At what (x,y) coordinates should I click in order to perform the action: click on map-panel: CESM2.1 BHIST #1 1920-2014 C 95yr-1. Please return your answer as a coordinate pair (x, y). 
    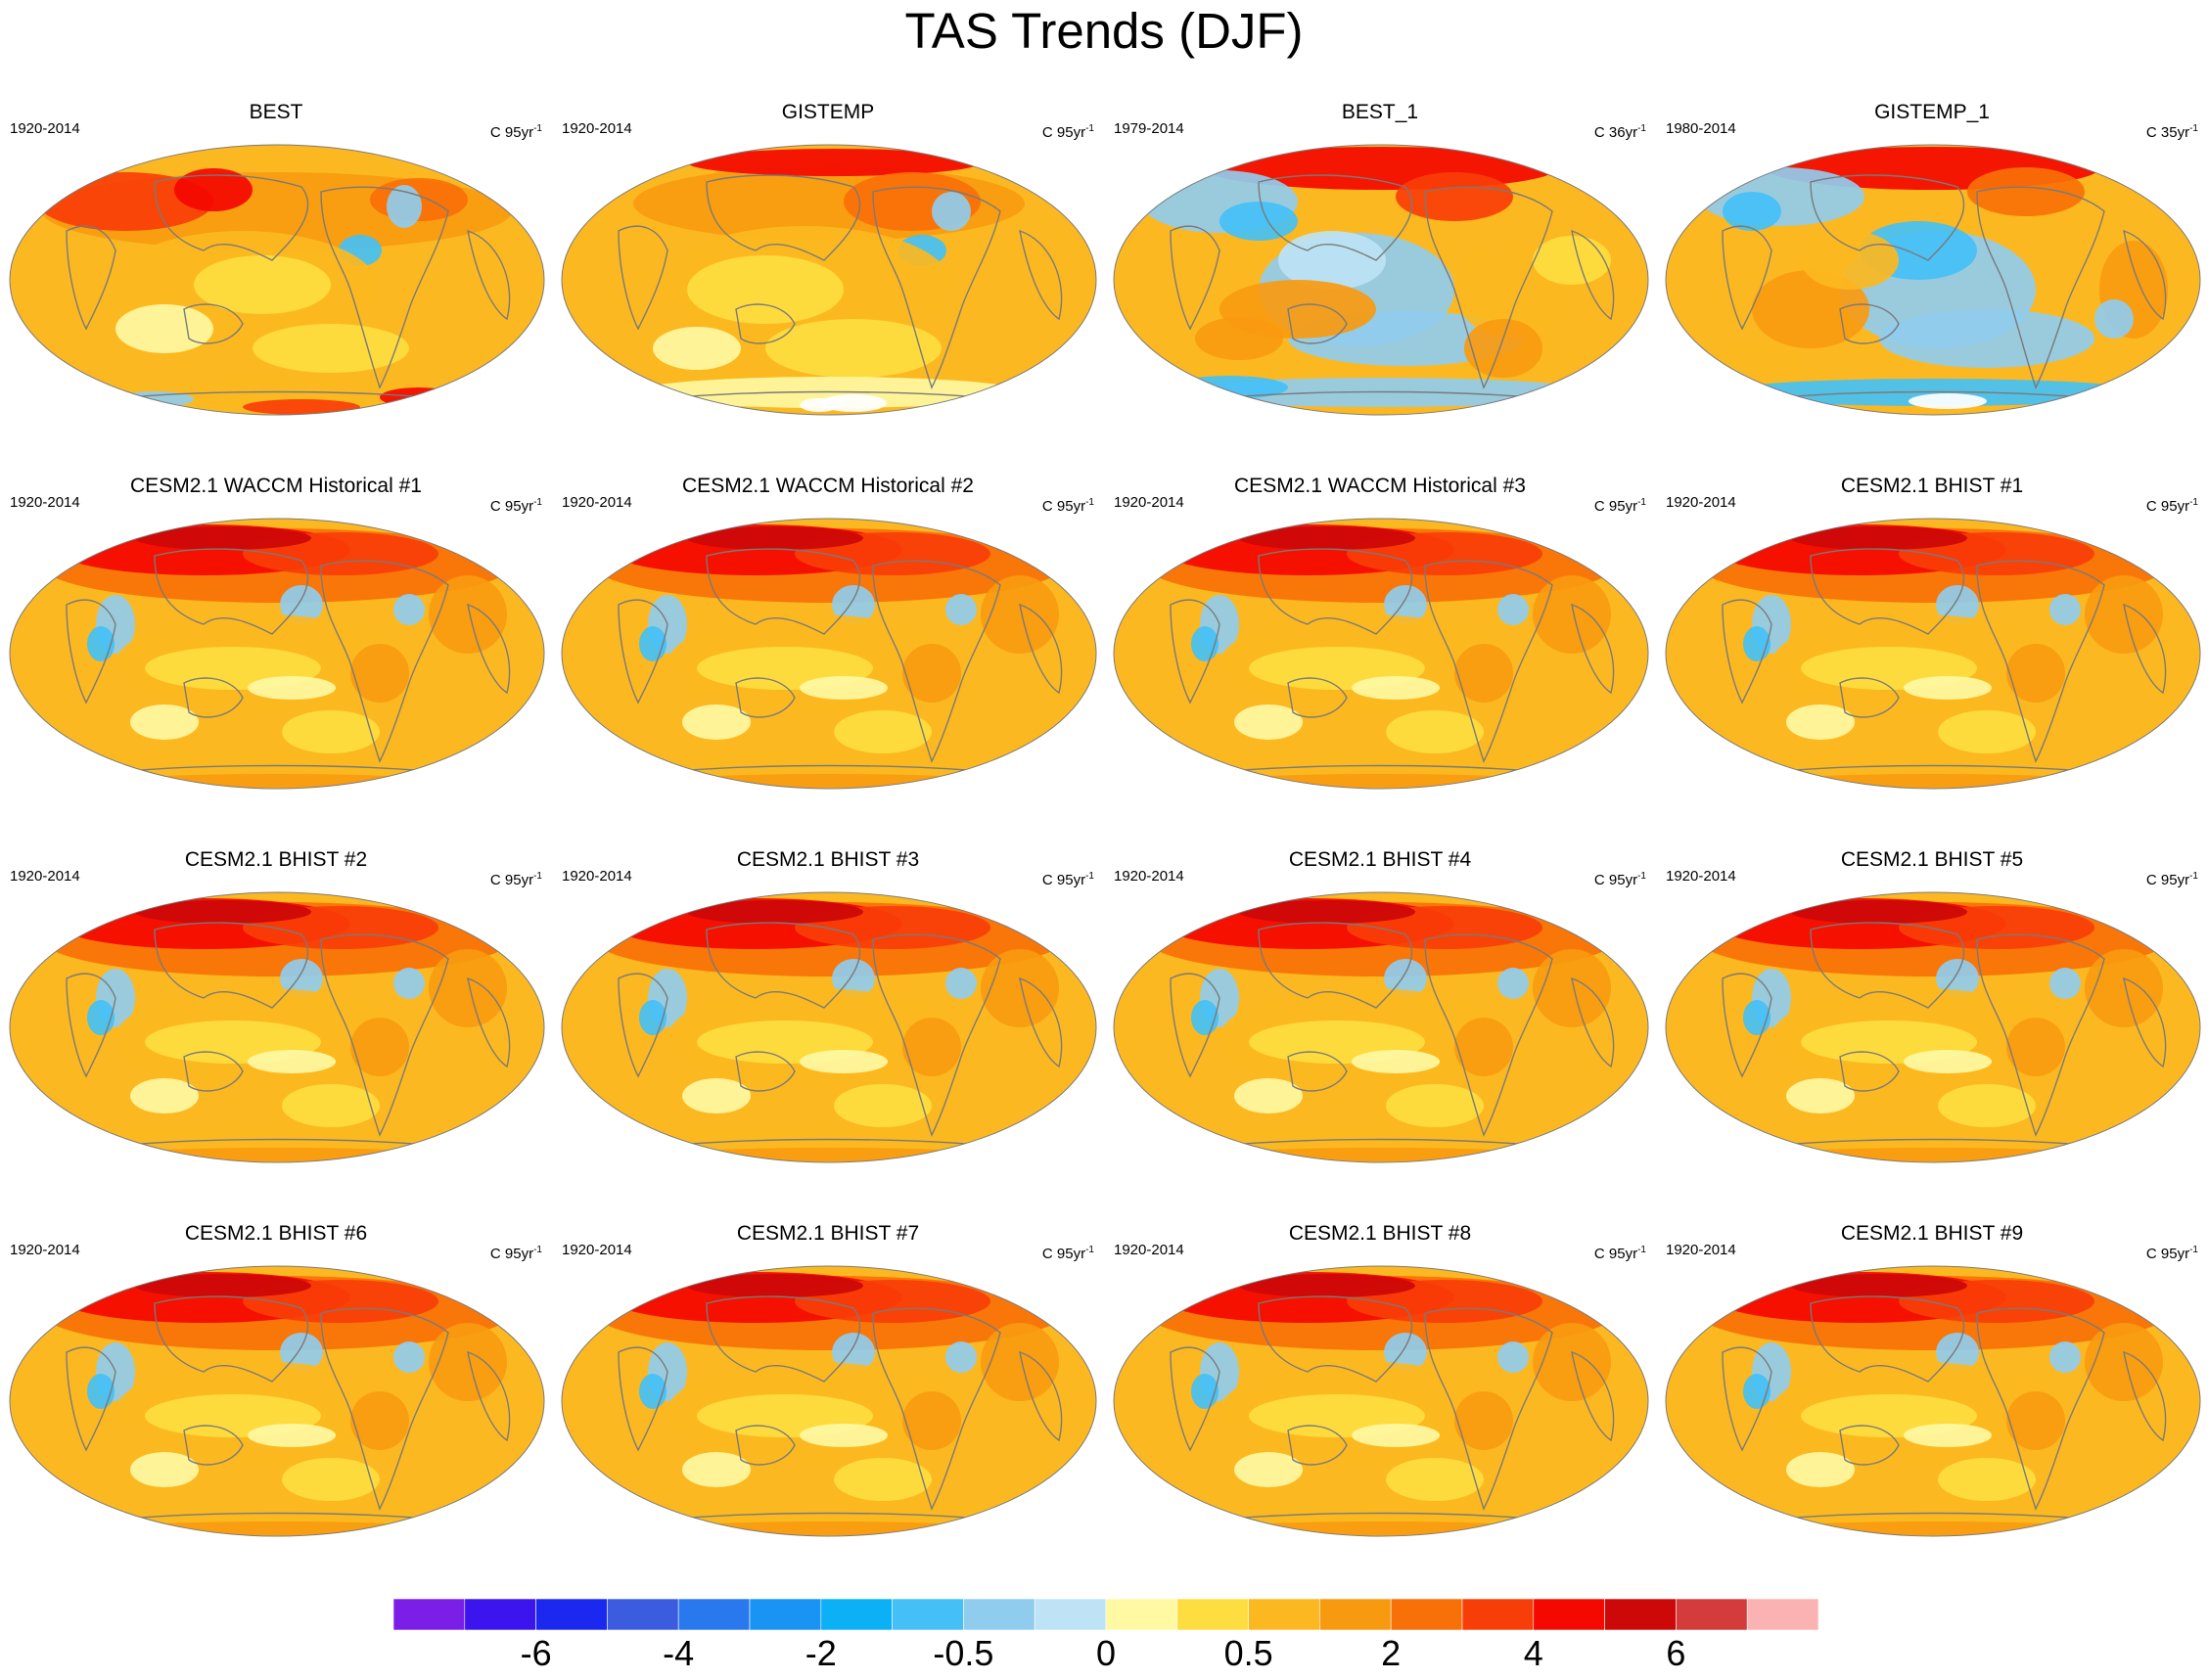
    Looking at the image, I should click on (1932, 650).